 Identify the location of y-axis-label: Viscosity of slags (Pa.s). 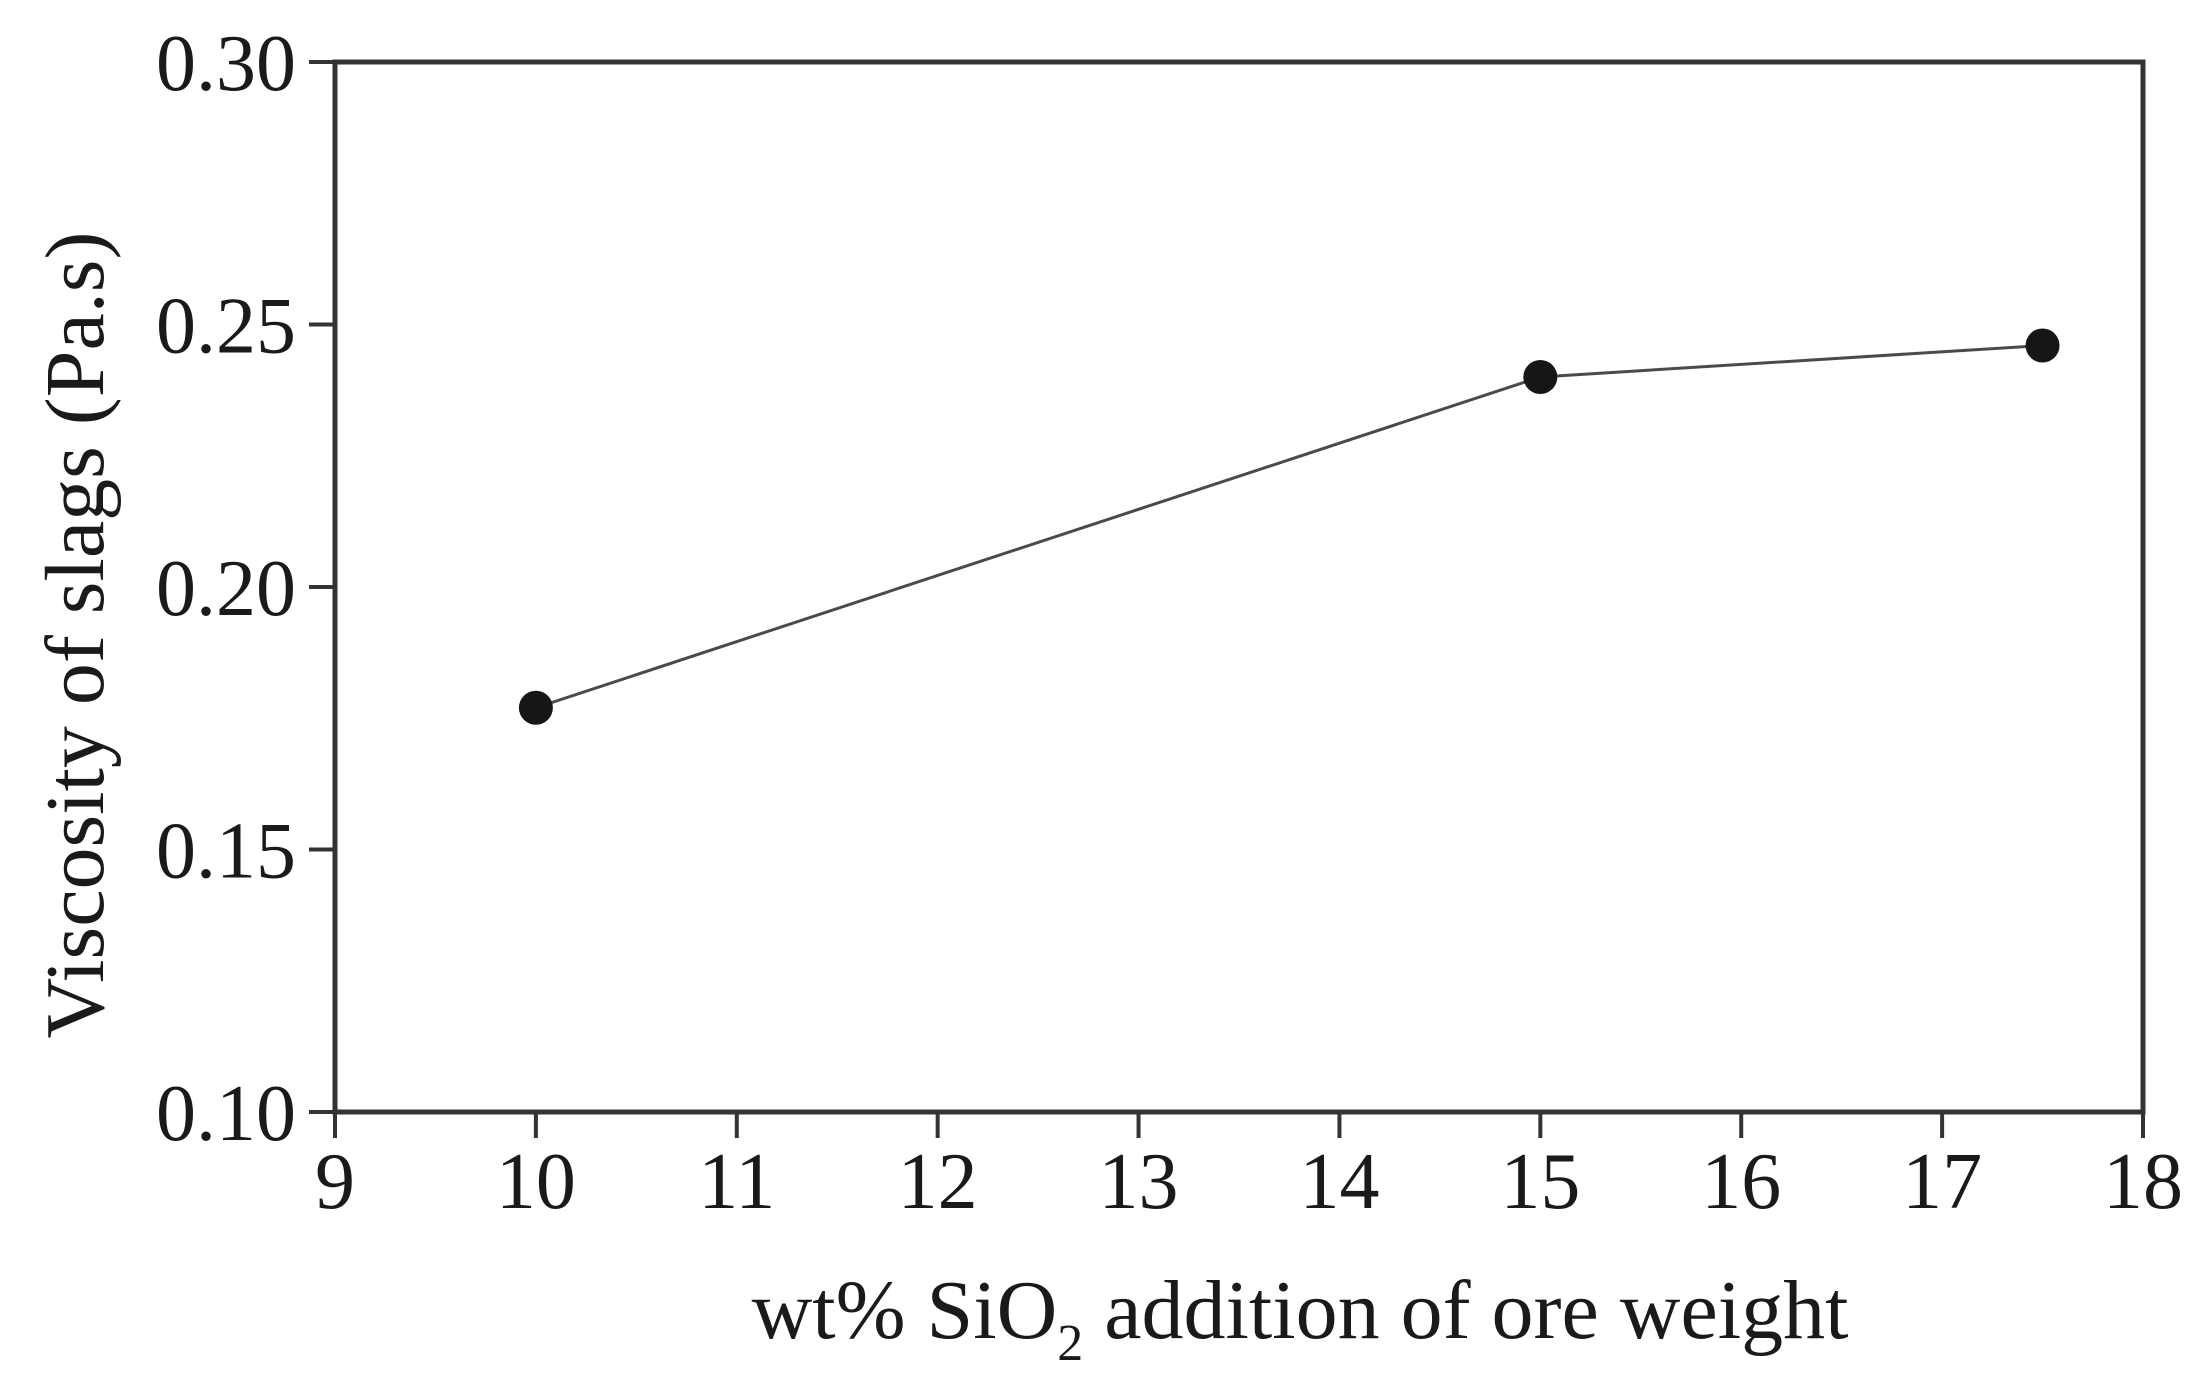
(75, 635).